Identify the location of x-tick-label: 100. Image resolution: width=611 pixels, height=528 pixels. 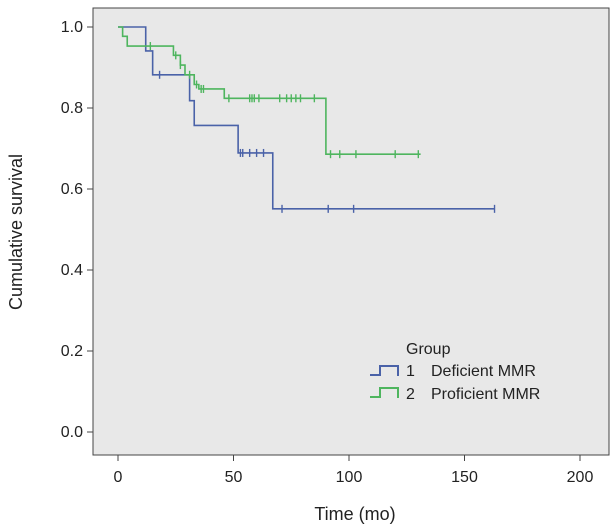
(349, 477).